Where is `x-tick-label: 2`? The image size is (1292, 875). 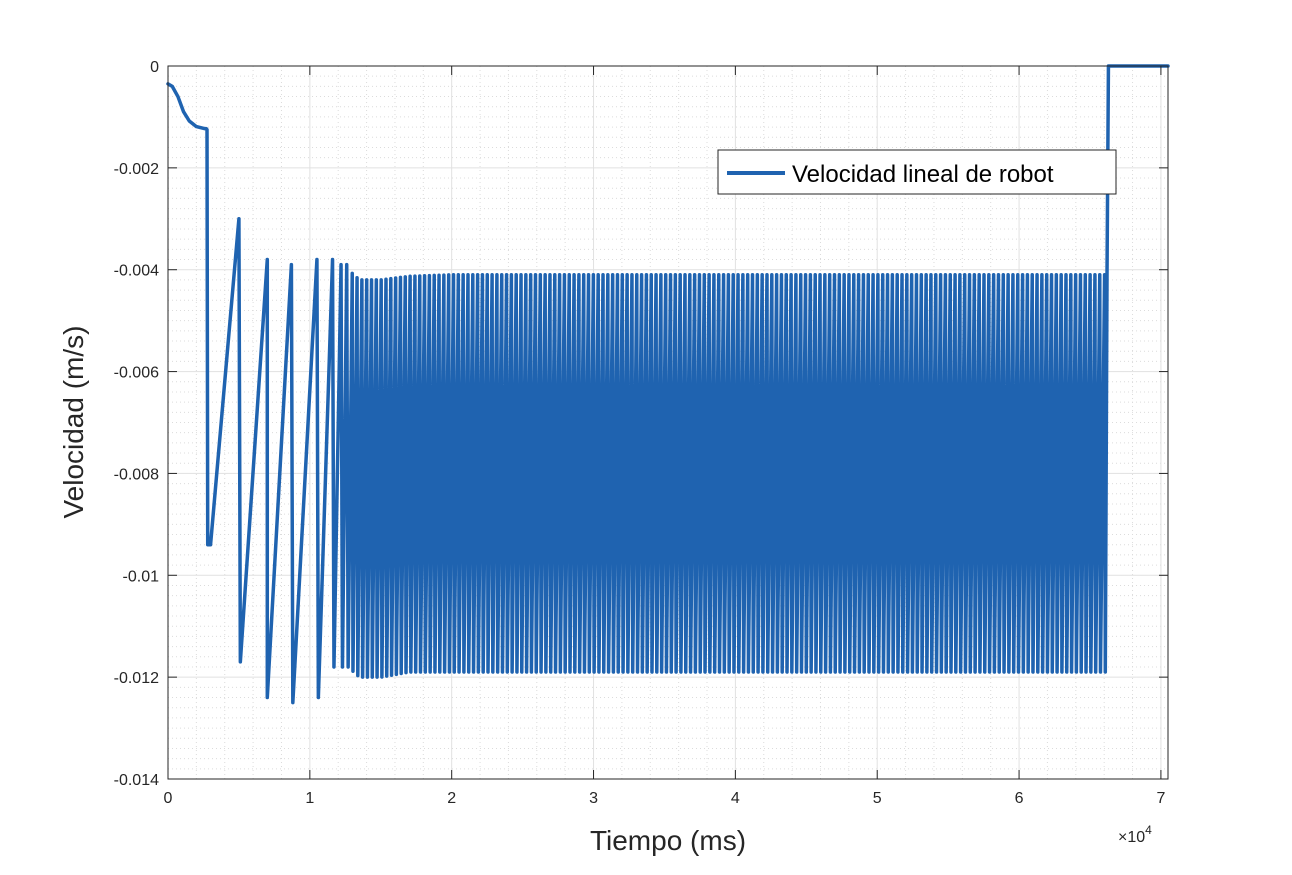
x-tick-label: 2 is located at coordinates (451, 798).